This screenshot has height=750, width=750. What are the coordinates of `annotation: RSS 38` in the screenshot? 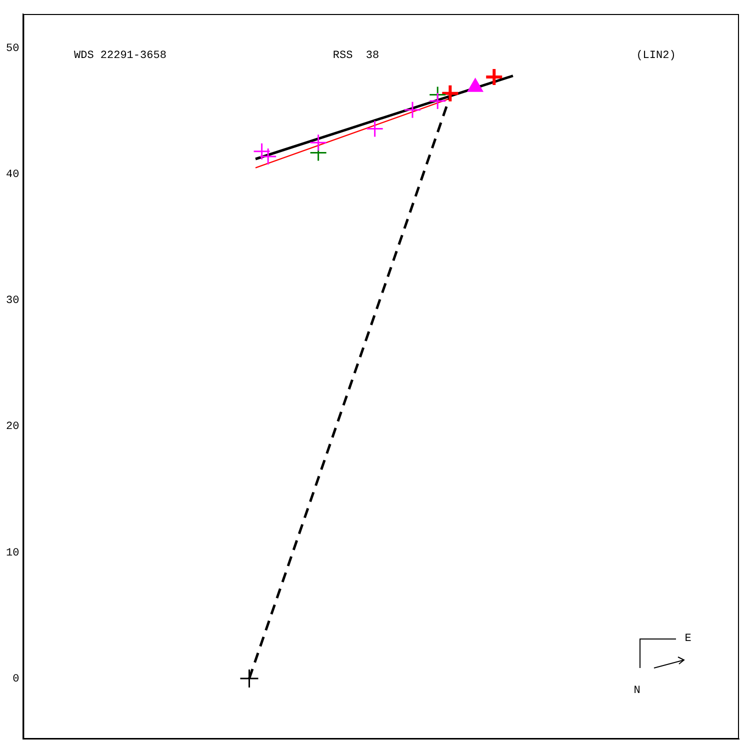 It's located at (356, 56).